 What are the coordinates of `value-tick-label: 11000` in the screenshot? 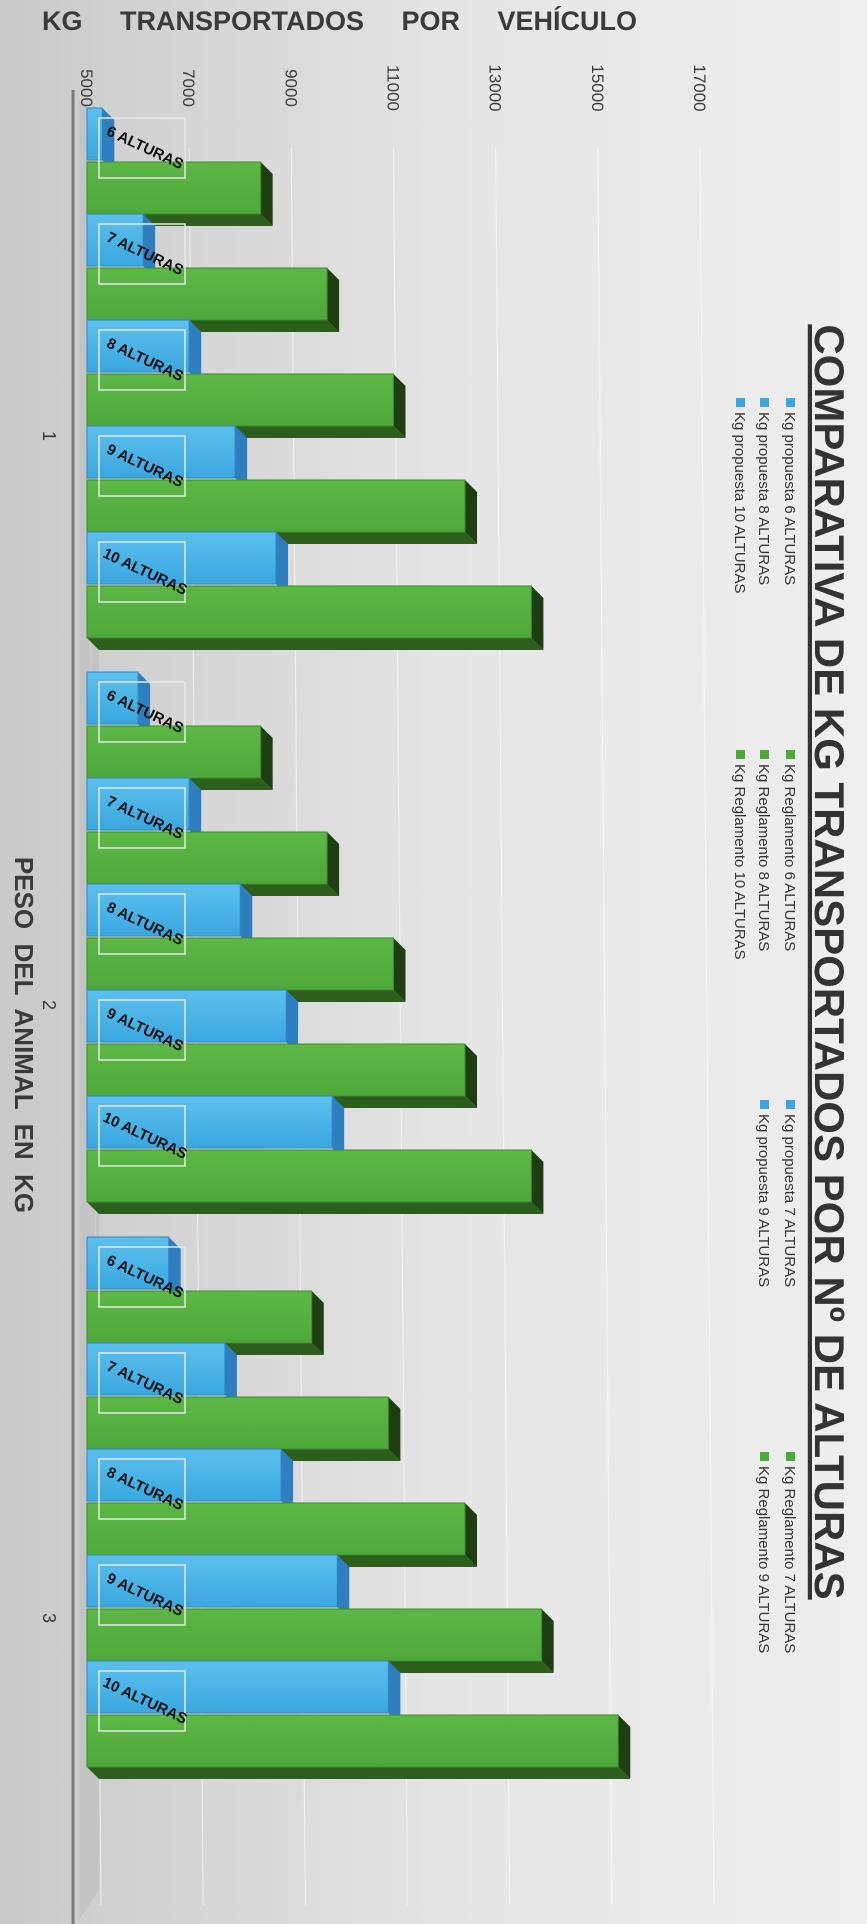 It's located at (393, 88).